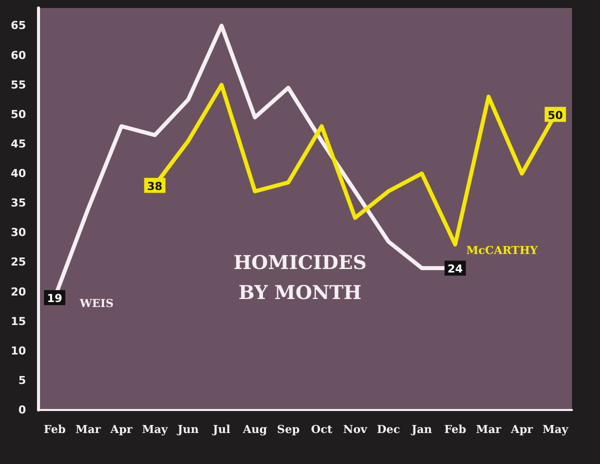 This screenshot has width=600, height=464. Describe the element at coordinates (18, 143) in the screenshot. I see `y-tick-label: 45` at that location.